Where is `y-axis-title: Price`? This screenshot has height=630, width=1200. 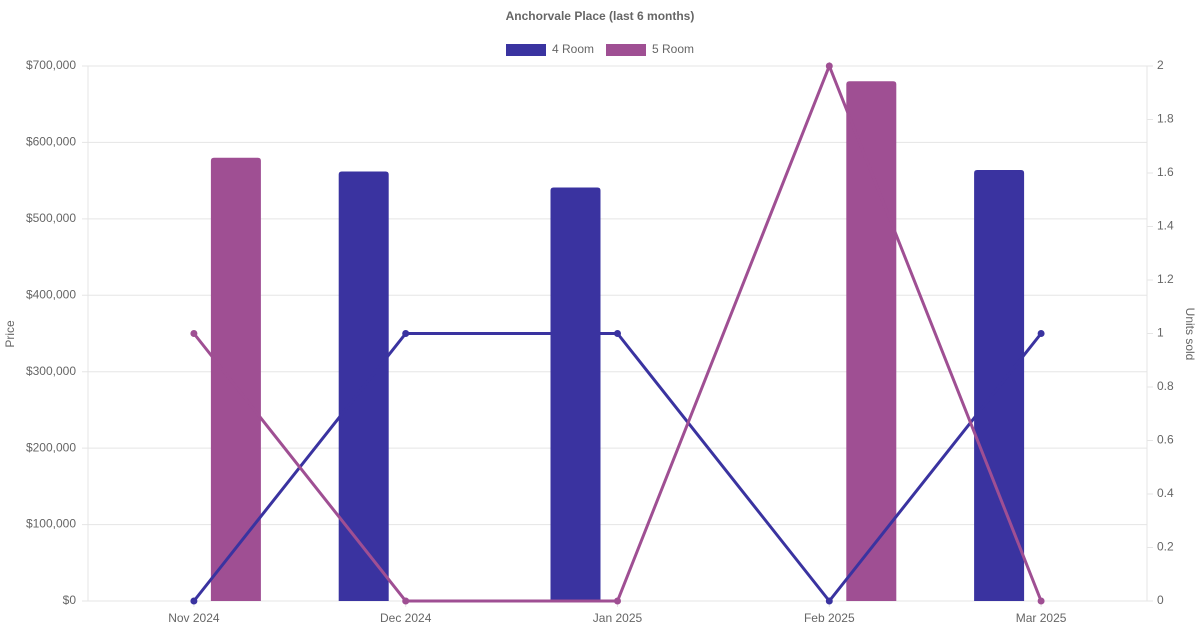
y-axis-title: Price is located at coordinates (10, 334).